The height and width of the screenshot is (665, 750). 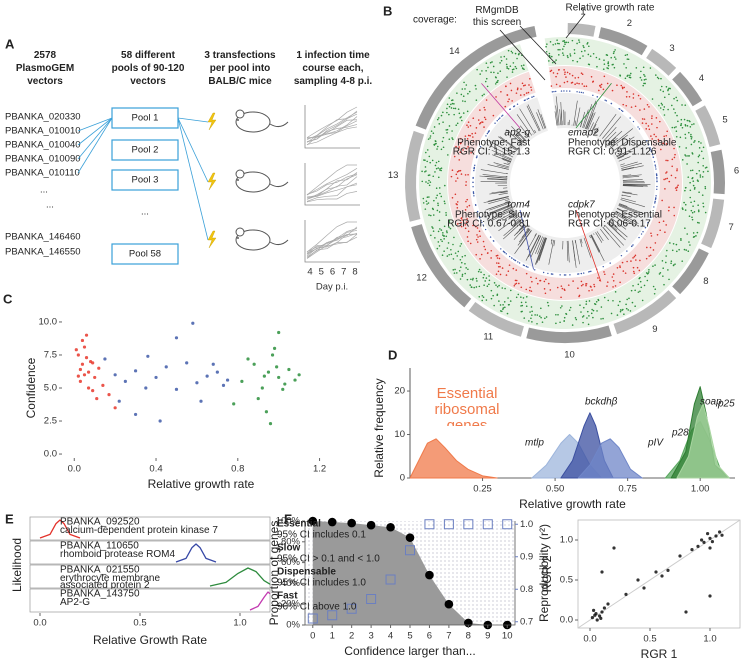 I want to click on annotation-gene: rom4, so click(x=518, y=205).